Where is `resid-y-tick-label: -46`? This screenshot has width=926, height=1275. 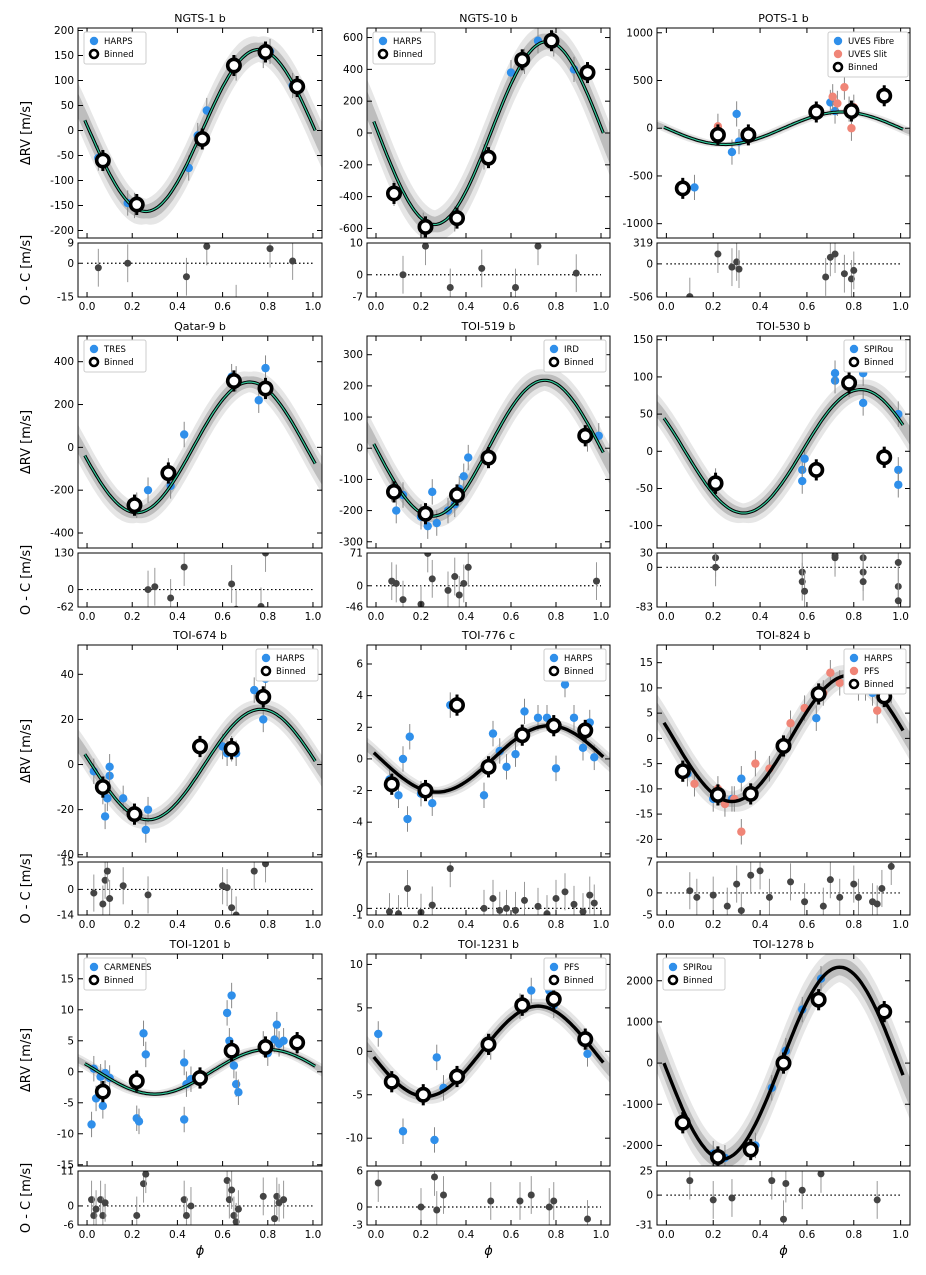 resid-y-tick-label: -46 is located at coordinates (354, 608).